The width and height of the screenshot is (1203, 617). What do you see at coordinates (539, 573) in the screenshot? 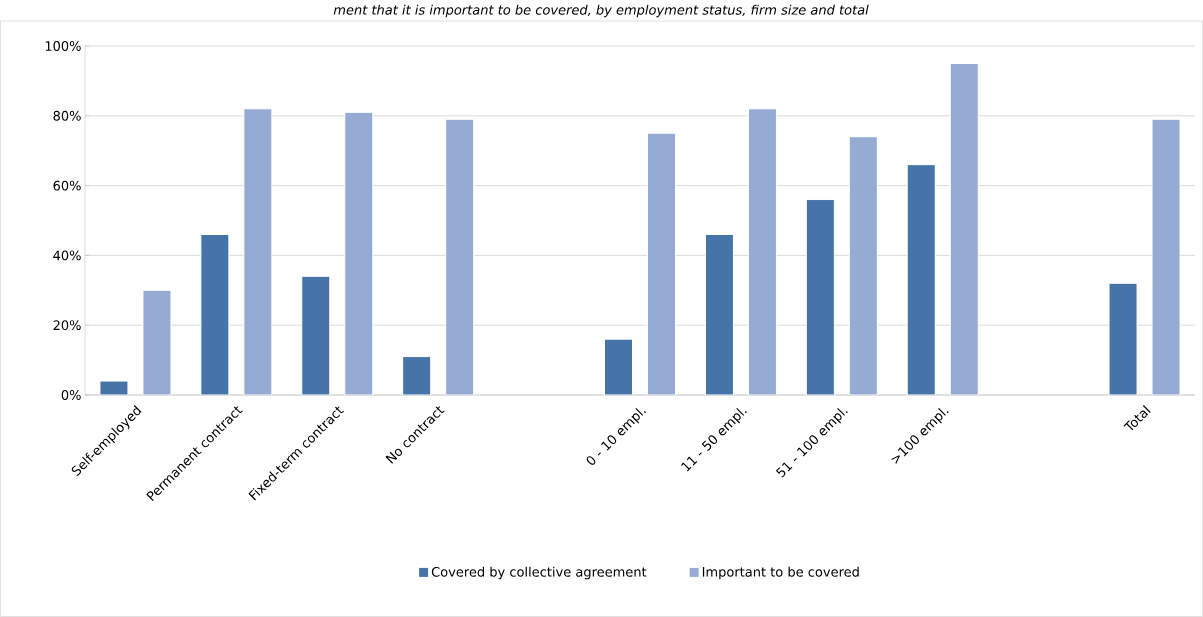
I see `legend-label: Covered by collective agreement` at bounding box center [539, 573].